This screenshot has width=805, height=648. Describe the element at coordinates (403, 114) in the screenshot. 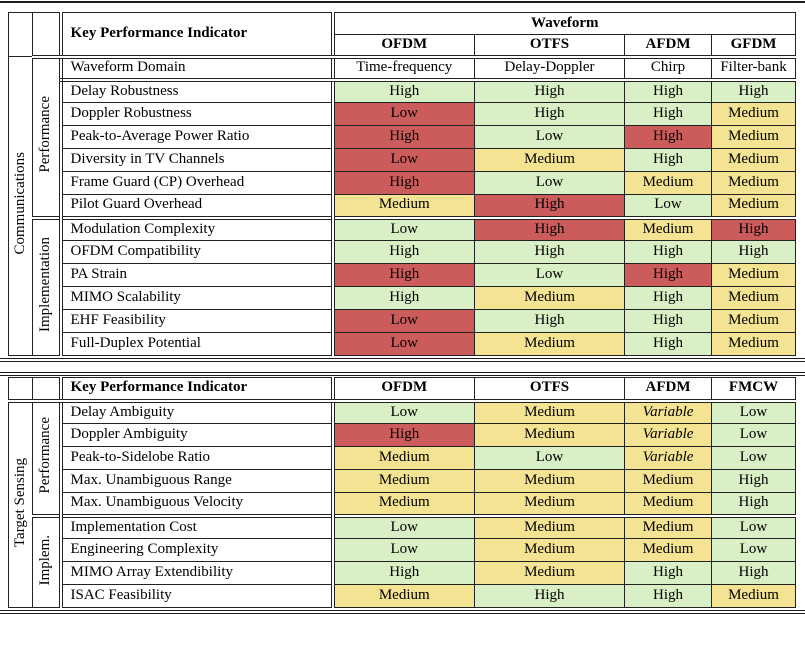

I see `table-row: Doppler Robustness Low High High Medium` at that location.